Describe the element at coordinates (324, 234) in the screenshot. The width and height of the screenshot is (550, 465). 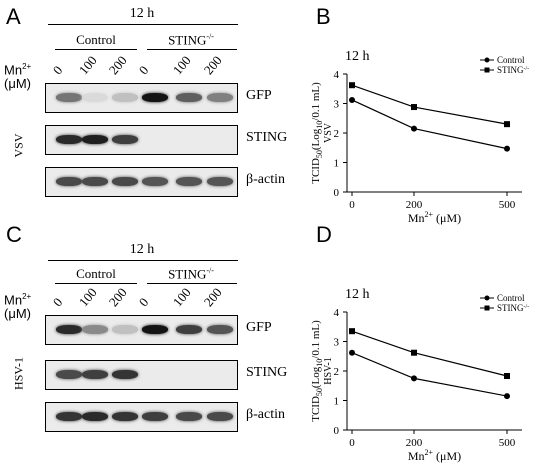
I see `panel-letter: D` at that location.